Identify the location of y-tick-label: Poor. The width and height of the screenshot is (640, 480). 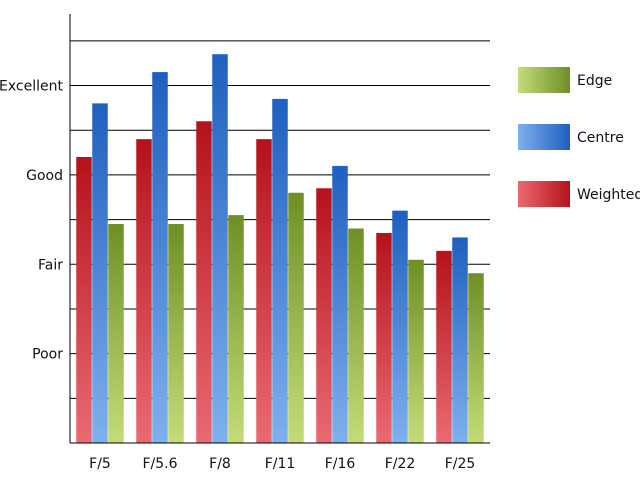
(47, 355).